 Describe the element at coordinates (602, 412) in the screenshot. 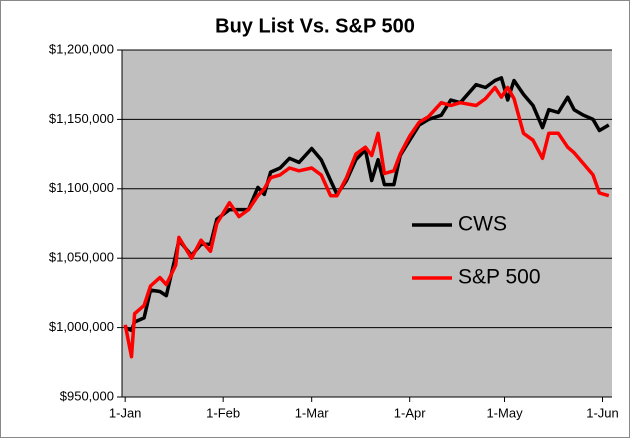

I see `x-tick-label: 1-Jun` at that location.